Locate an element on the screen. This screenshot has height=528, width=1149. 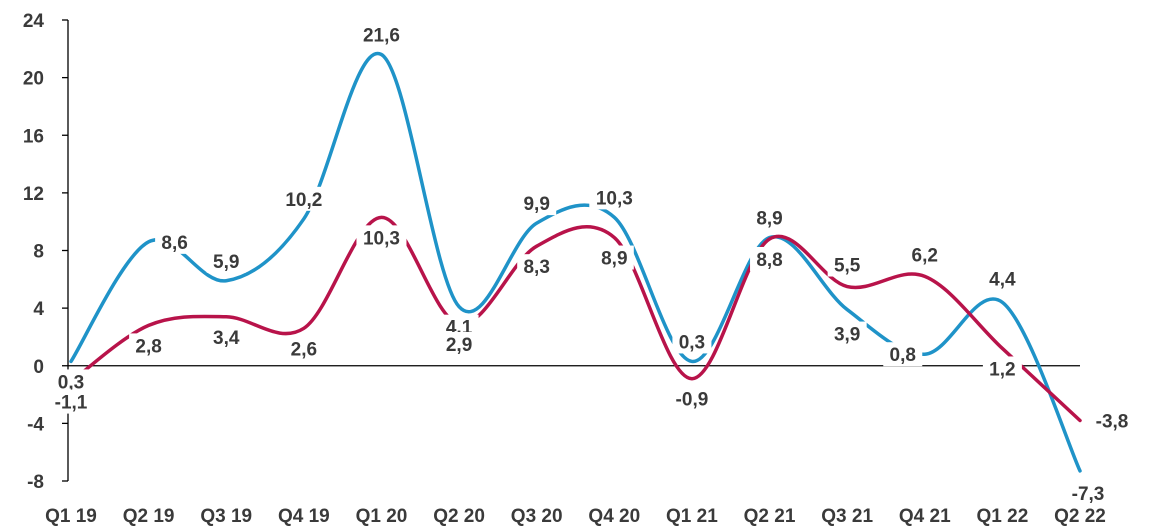
x-tick-label: Q3 20 is located at coordinates (537, 516).